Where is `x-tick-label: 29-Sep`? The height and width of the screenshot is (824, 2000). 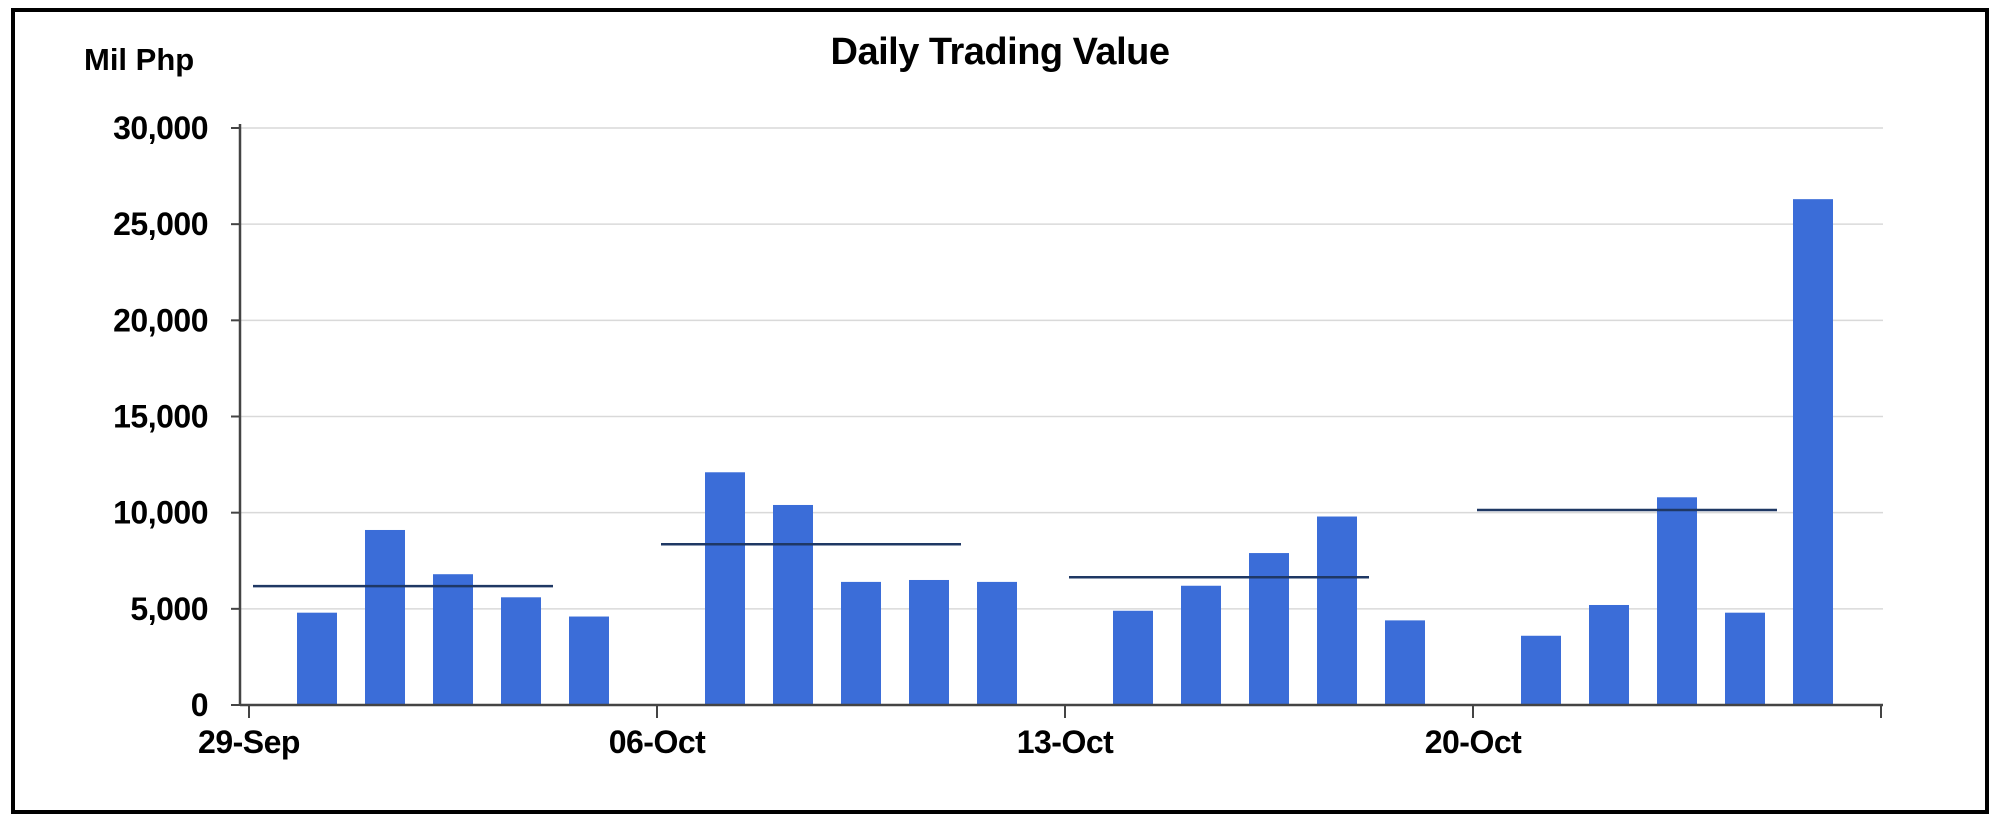 x-tick-label: 29-Sep is located at coordinates (249, 742).